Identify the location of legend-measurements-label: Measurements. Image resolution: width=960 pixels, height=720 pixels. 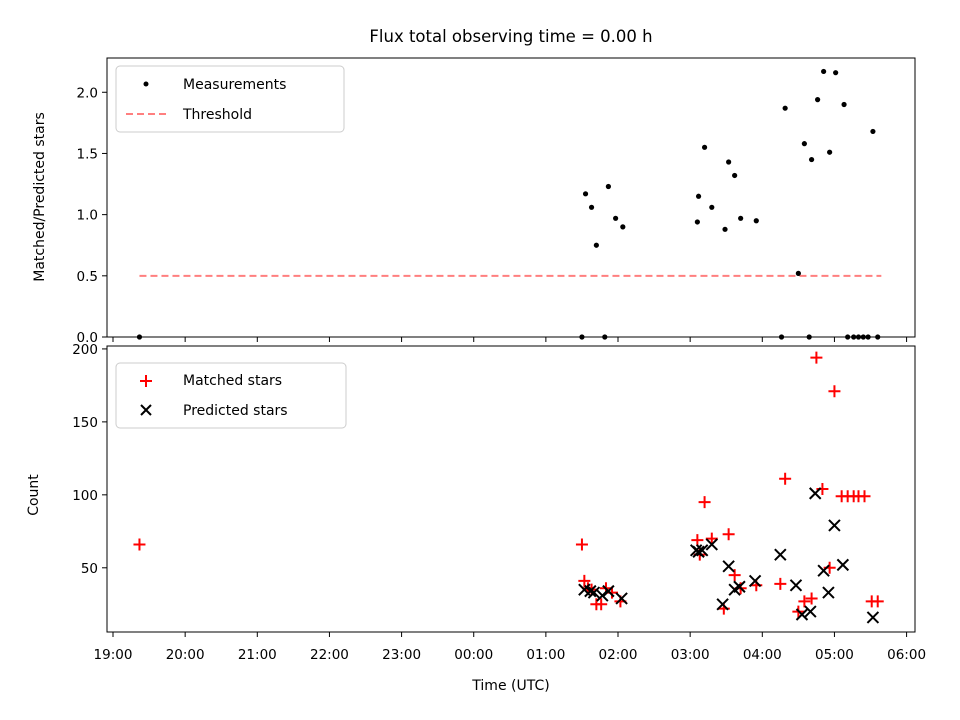
(234, 85).